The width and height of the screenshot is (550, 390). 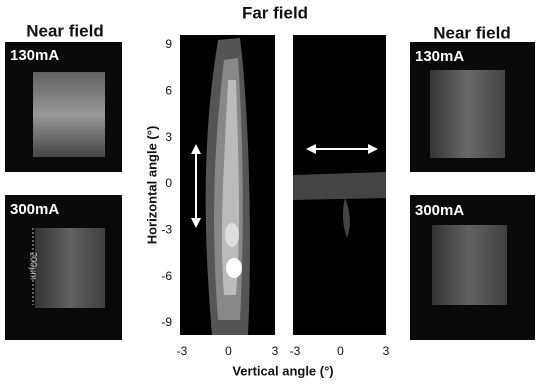 What do you see at coordinates (196, 186) in the screenshot?
I see `arrow-head` at bounding box center [196, 186].